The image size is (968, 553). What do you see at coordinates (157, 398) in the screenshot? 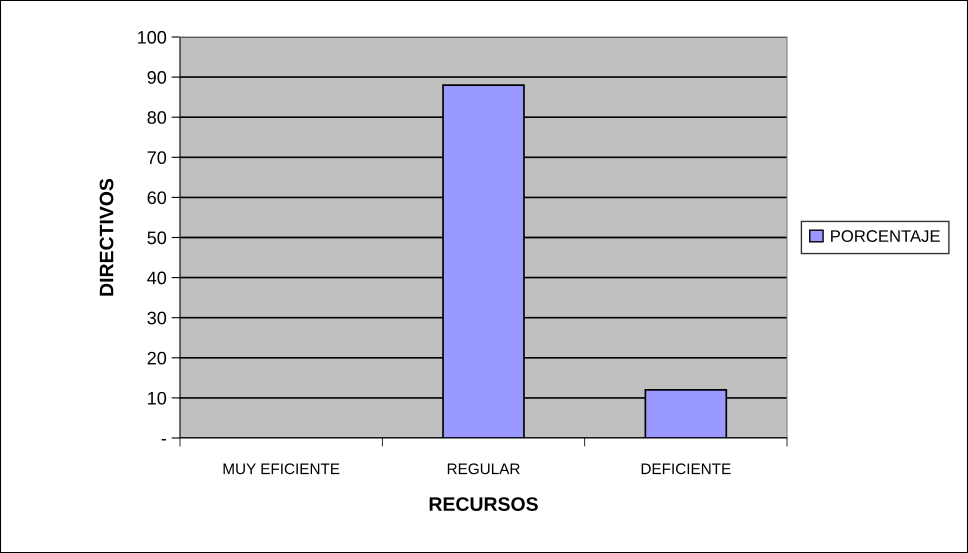
I see `y-tick-label: 10` at bounding box center [157, 398].